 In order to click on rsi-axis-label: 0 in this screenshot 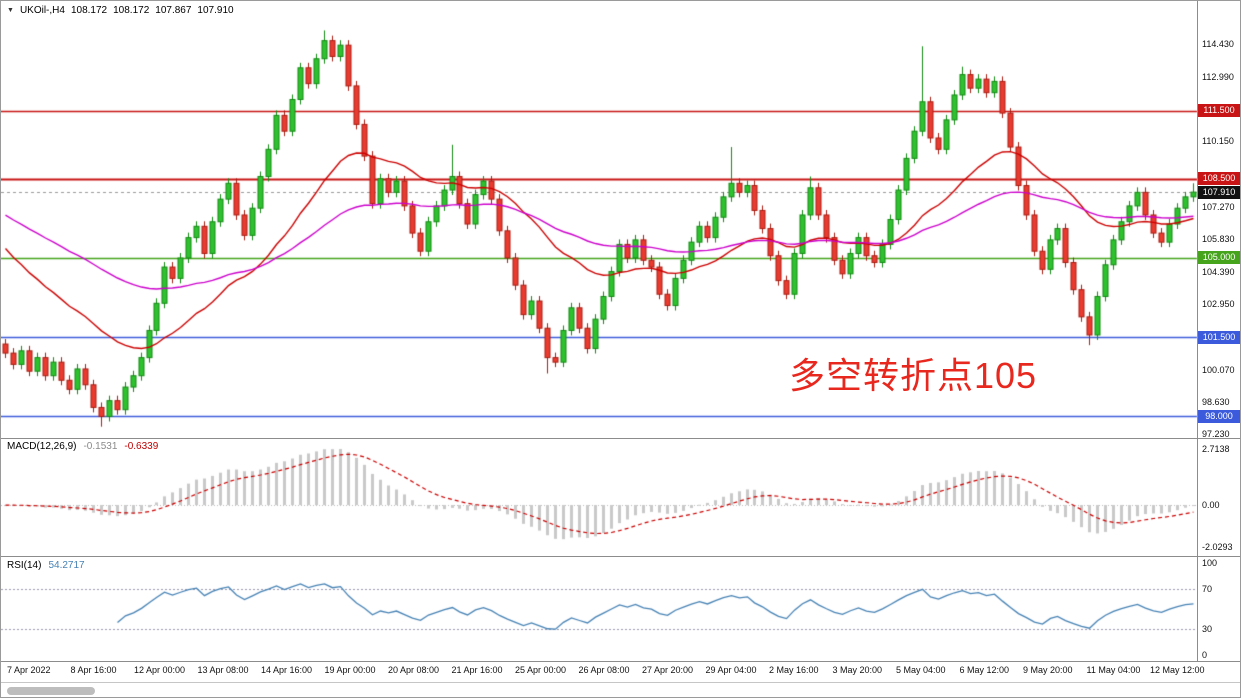, I will do `click(1205, 655)`.